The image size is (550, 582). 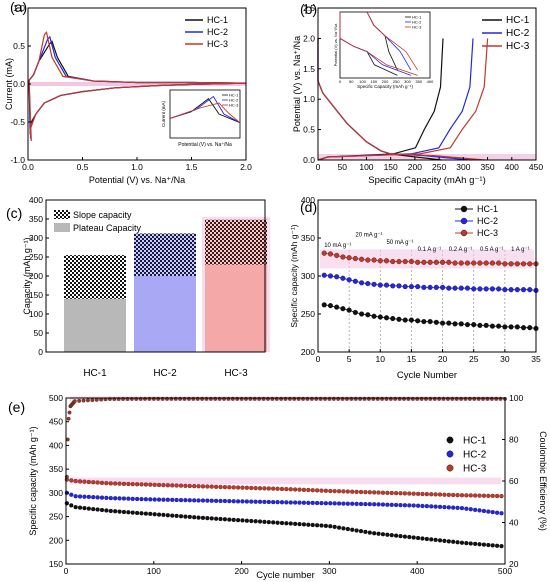 I want to click on x-tick-label: 200, so click(x=415, y=167).